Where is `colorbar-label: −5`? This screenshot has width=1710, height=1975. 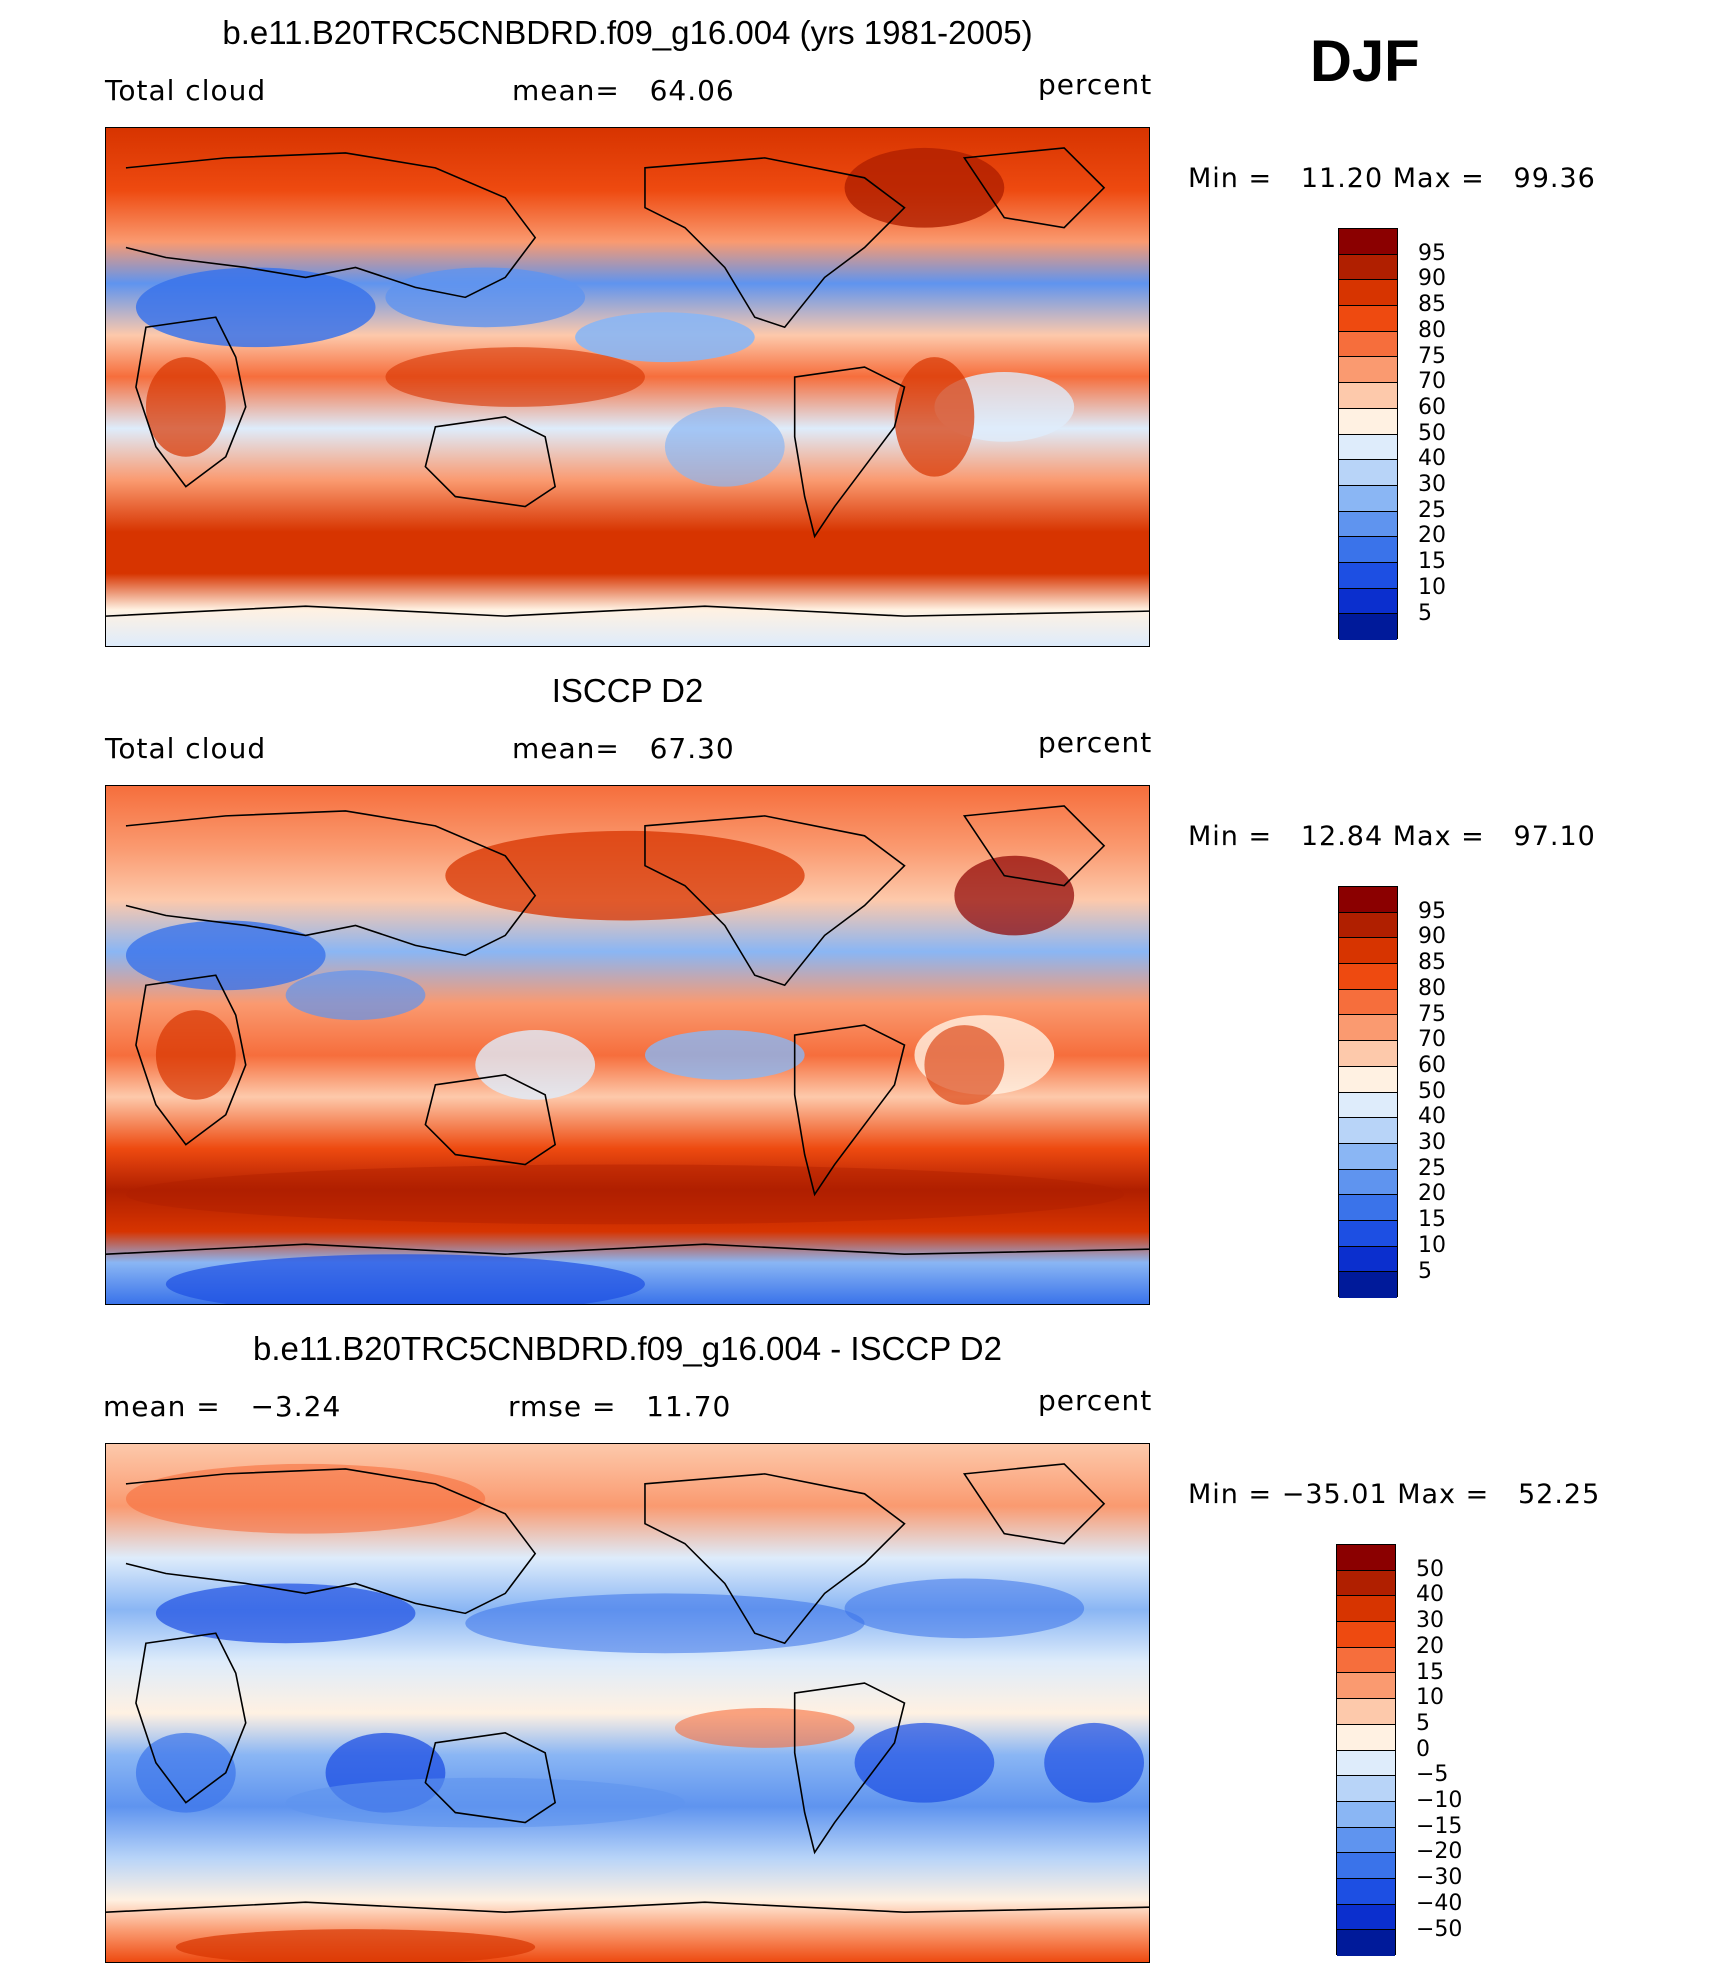 colorbar-label: −5 is located at coordinates (1432, 1775).